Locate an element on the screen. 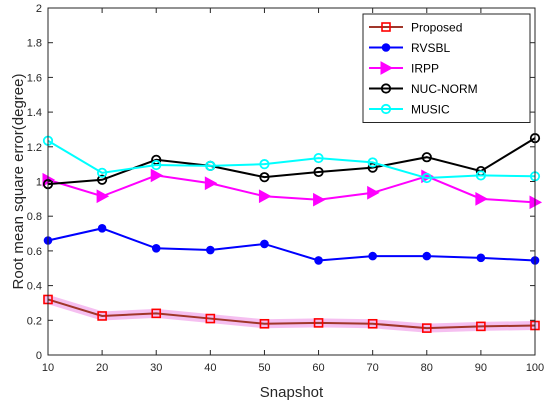  x-tick-label: 70 is located at coordinates (373, 368).